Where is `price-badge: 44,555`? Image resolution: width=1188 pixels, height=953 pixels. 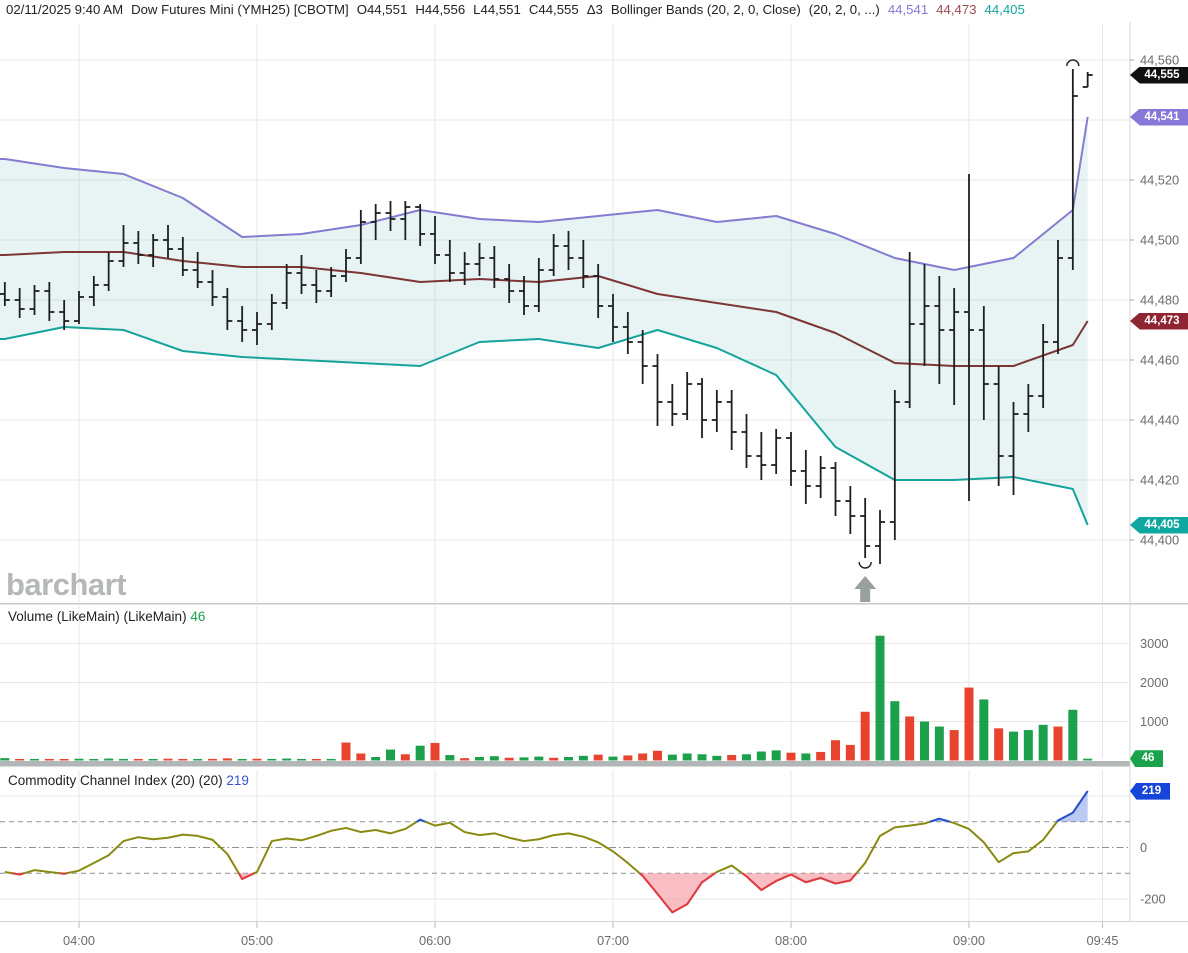
price-badge: 44,555 is located at coordinates (1159, 75).